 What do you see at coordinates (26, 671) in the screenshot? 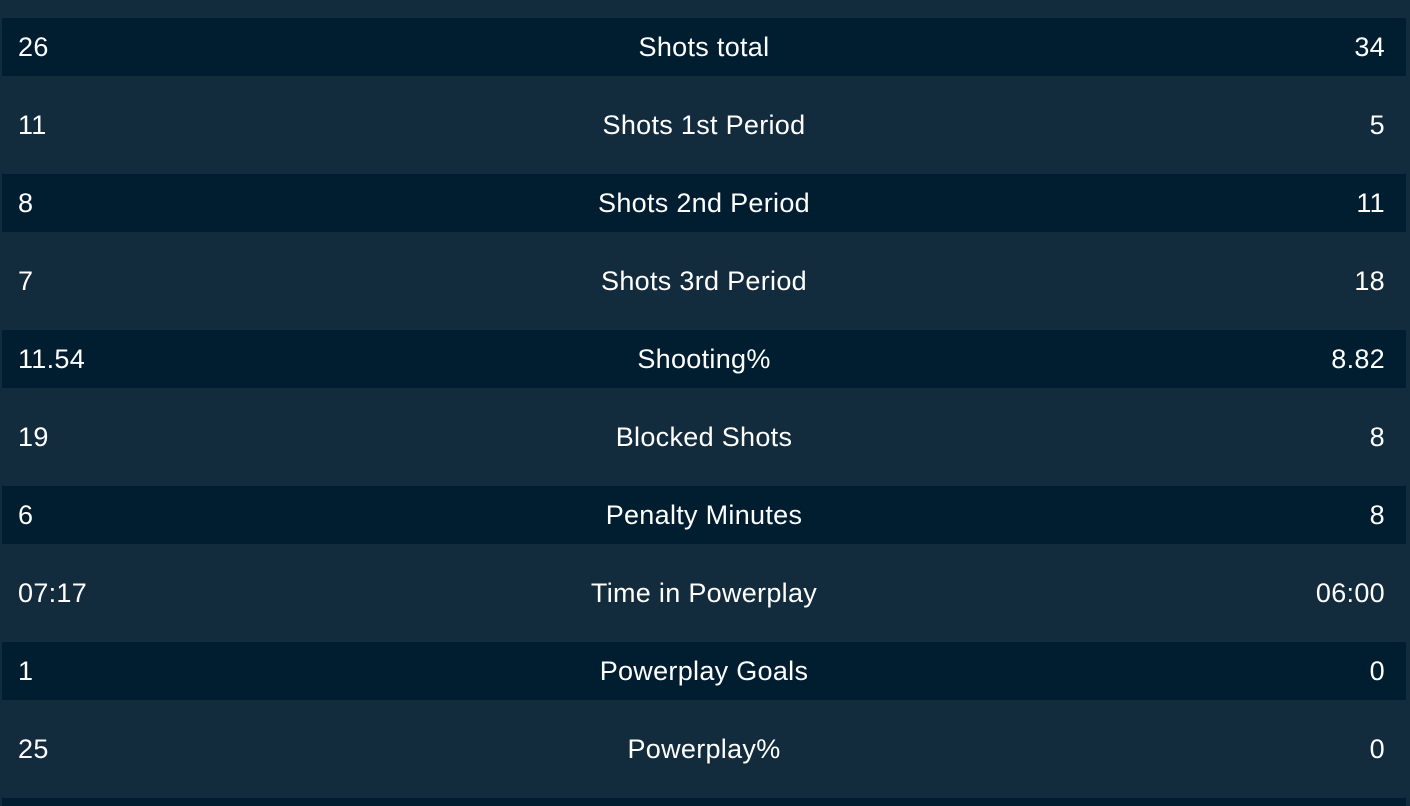
I see `stat-home-value: 1` at bounding box center [26, 671].